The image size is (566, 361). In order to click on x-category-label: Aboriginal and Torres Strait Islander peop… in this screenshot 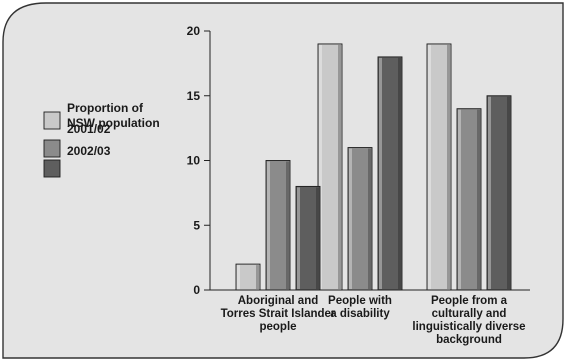, I will do `click(278, 314)`.